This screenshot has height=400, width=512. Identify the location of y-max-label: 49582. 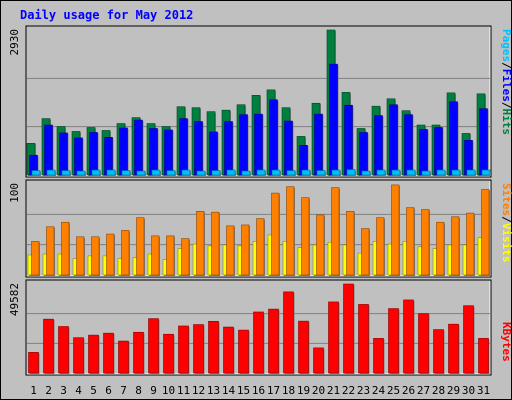
(14, 299).